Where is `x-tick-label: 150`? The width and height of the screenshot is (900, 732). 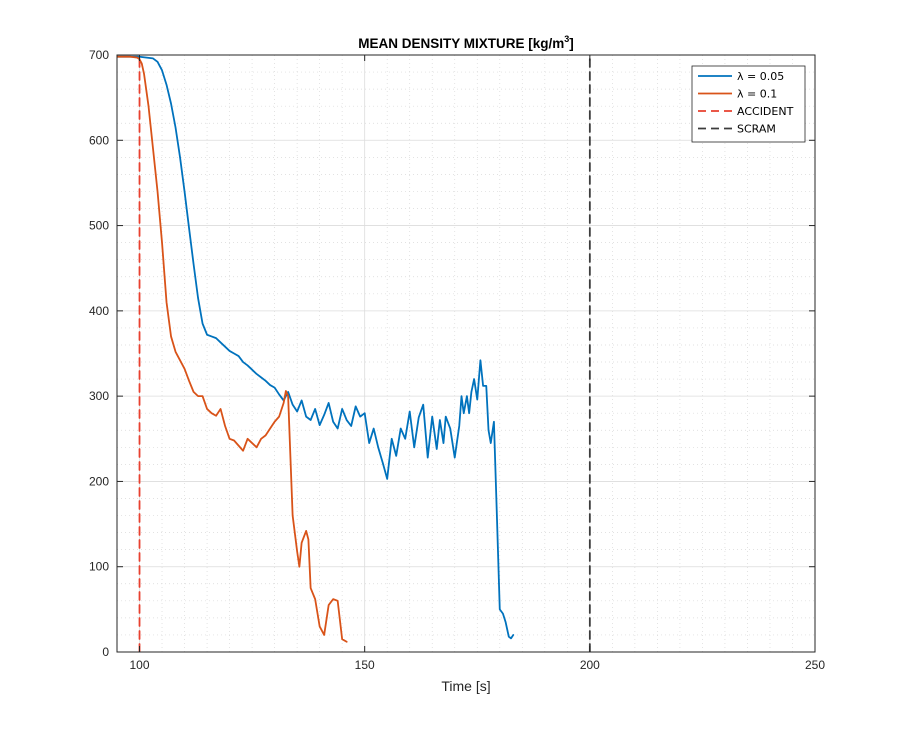 x-tick-label: 150 is located at coordinates (365, 665).